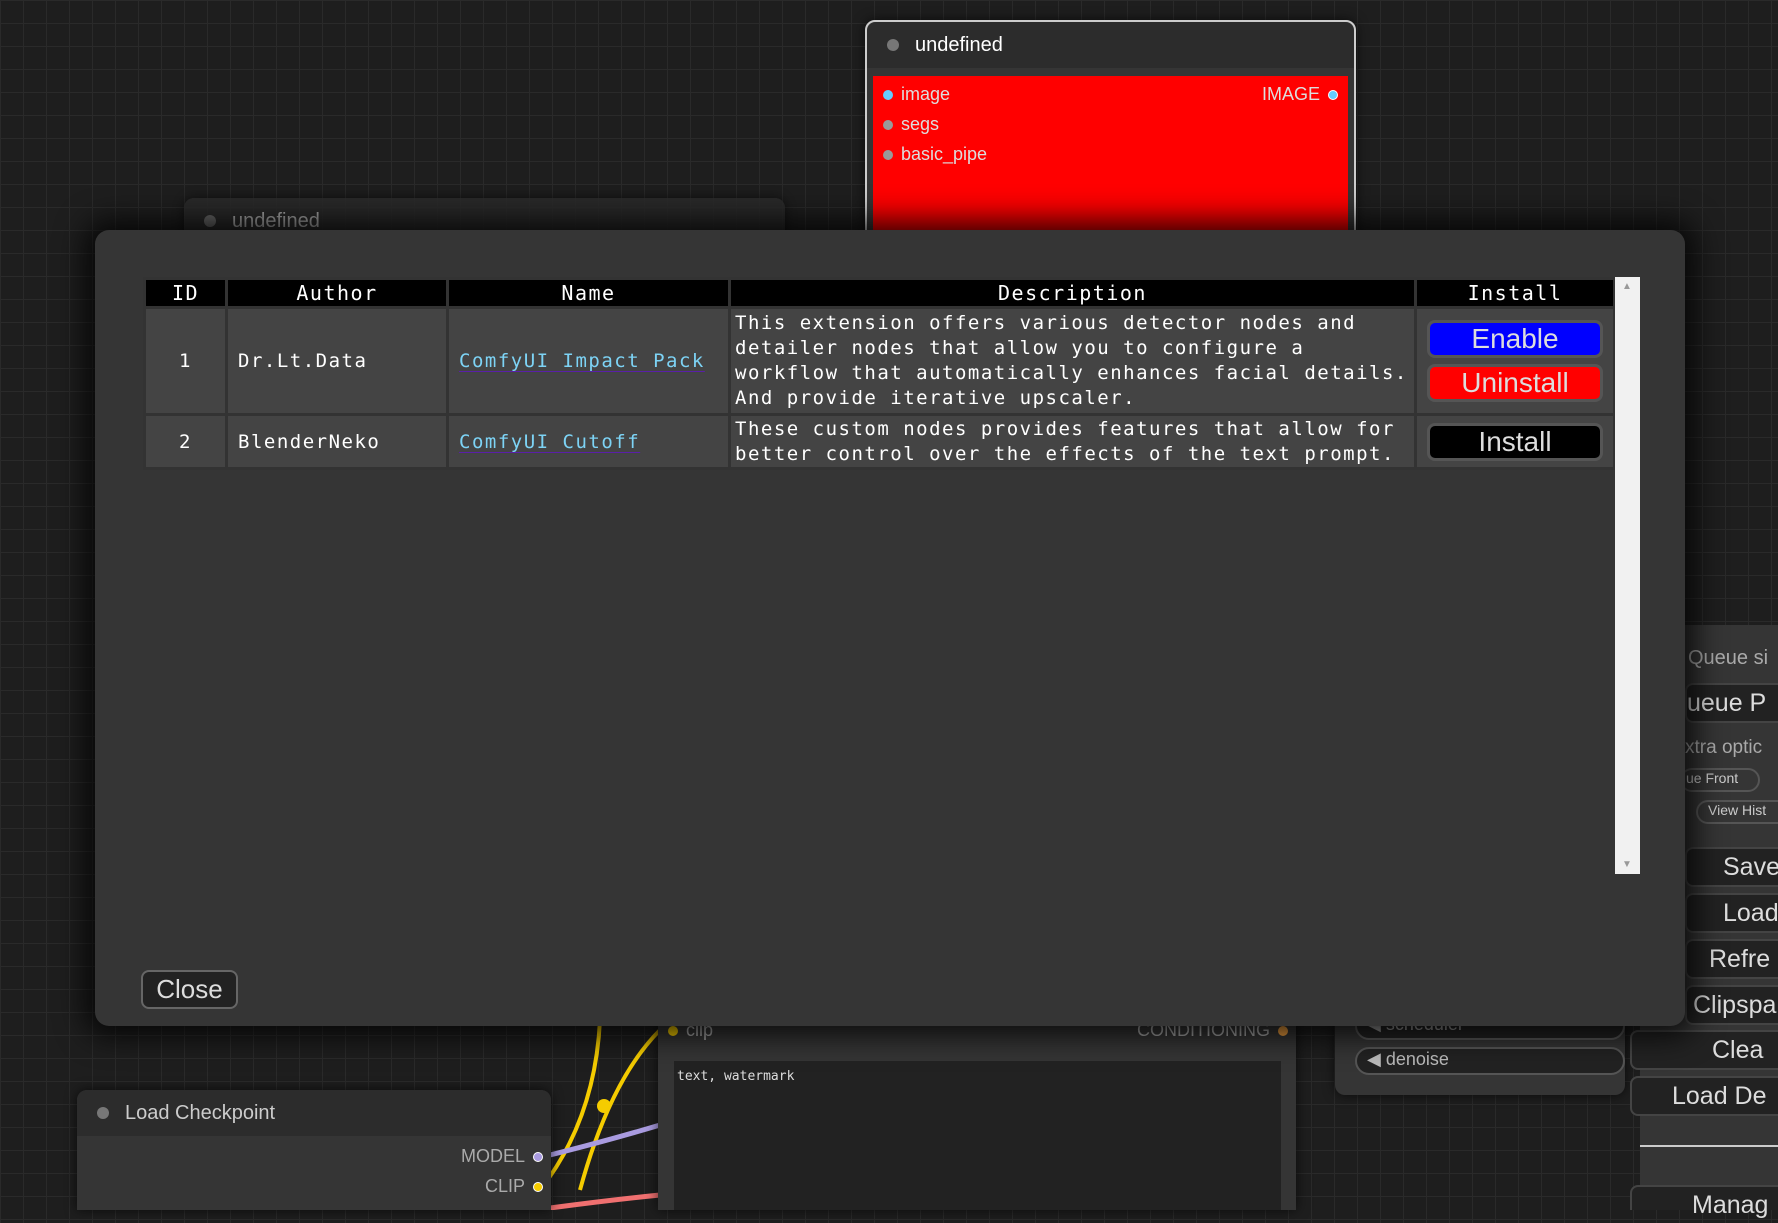  I want to click on input-image: image, so click(916, 94).